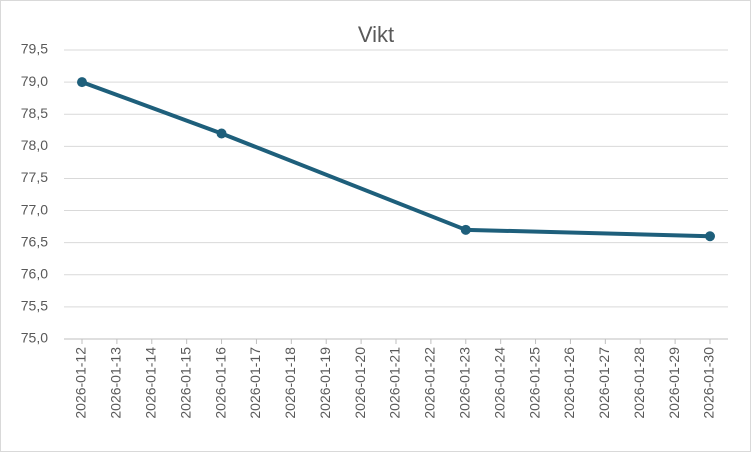  What do you see at coordinates (325, 383) in the screenshot?
I see `x-tick-label: 2026-01-19` at bounding box center [325, 383].